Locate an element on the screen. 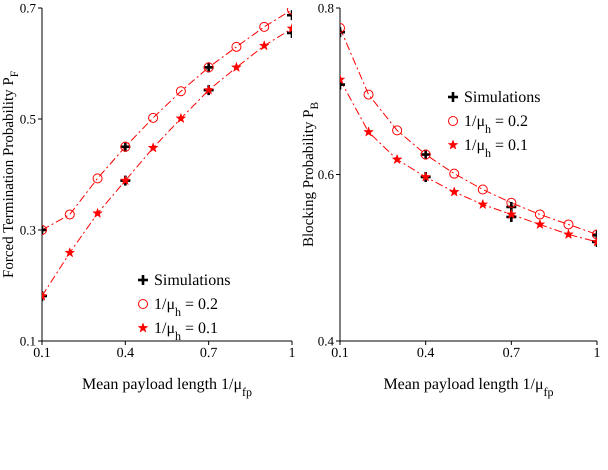  y-tick-label: 0.5 is located at coordinates (28, 119).